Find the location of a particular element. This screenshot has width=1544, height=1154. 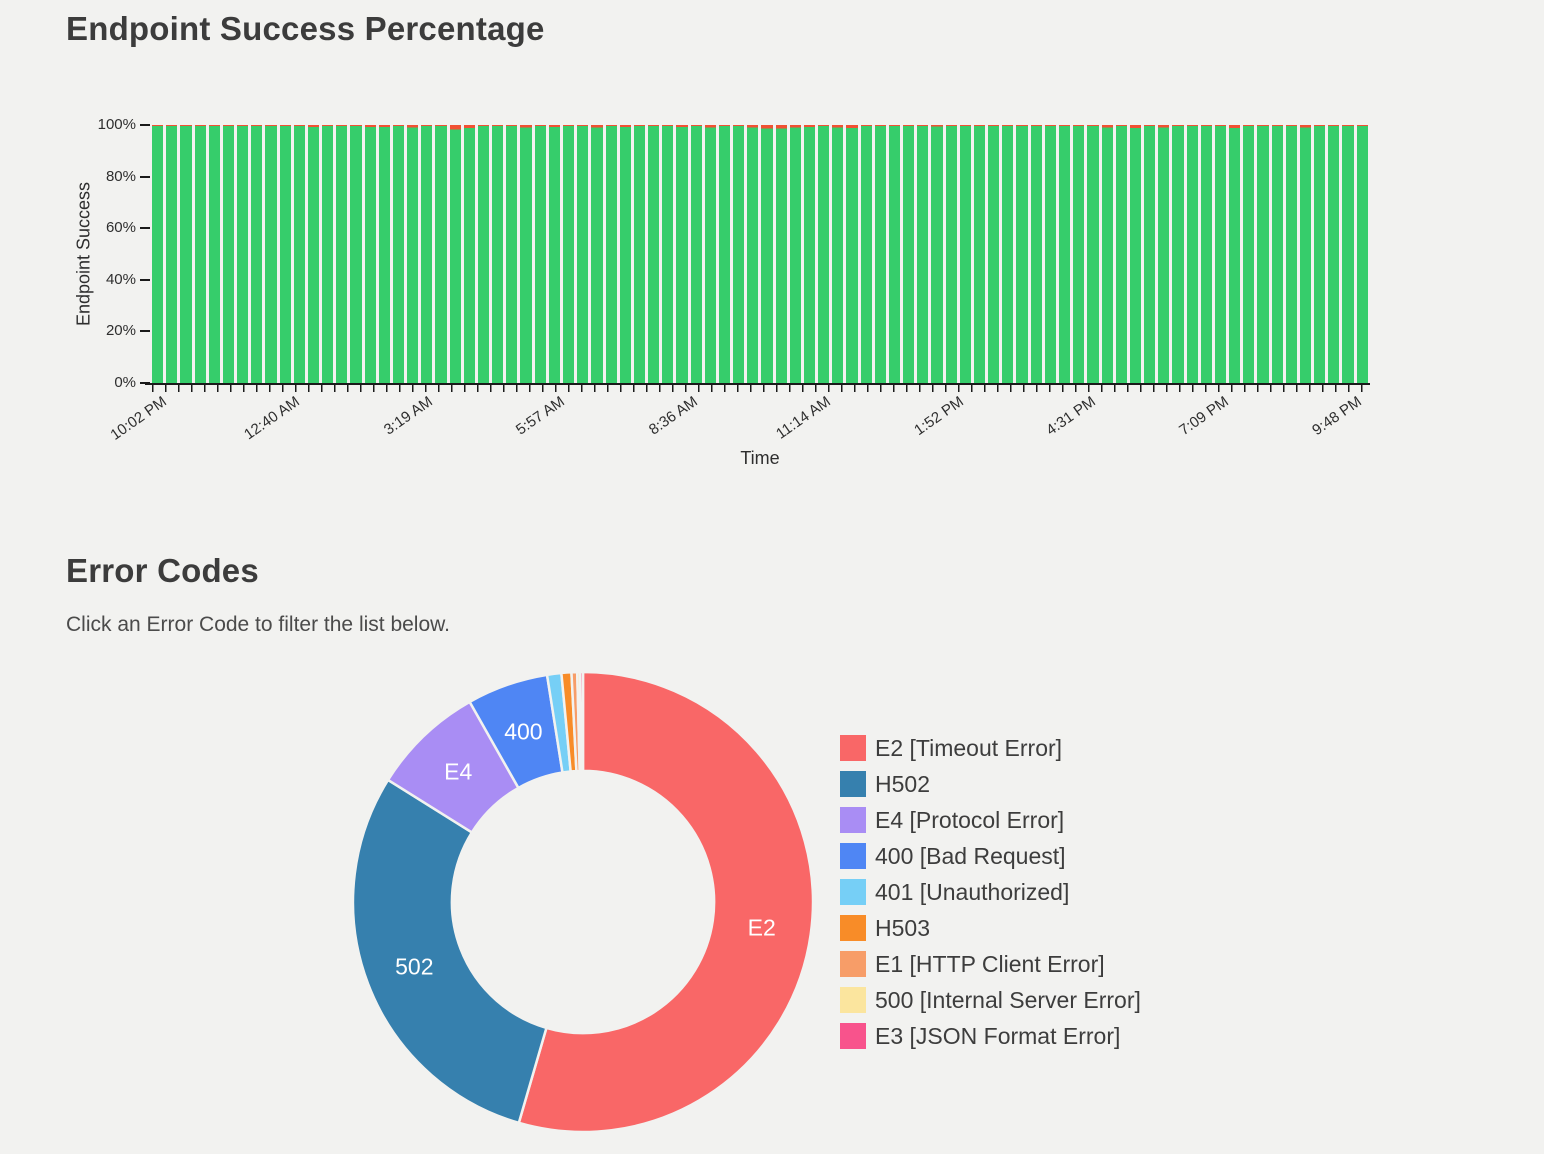

x-axis-ticks is located at coordinates (760, 388).